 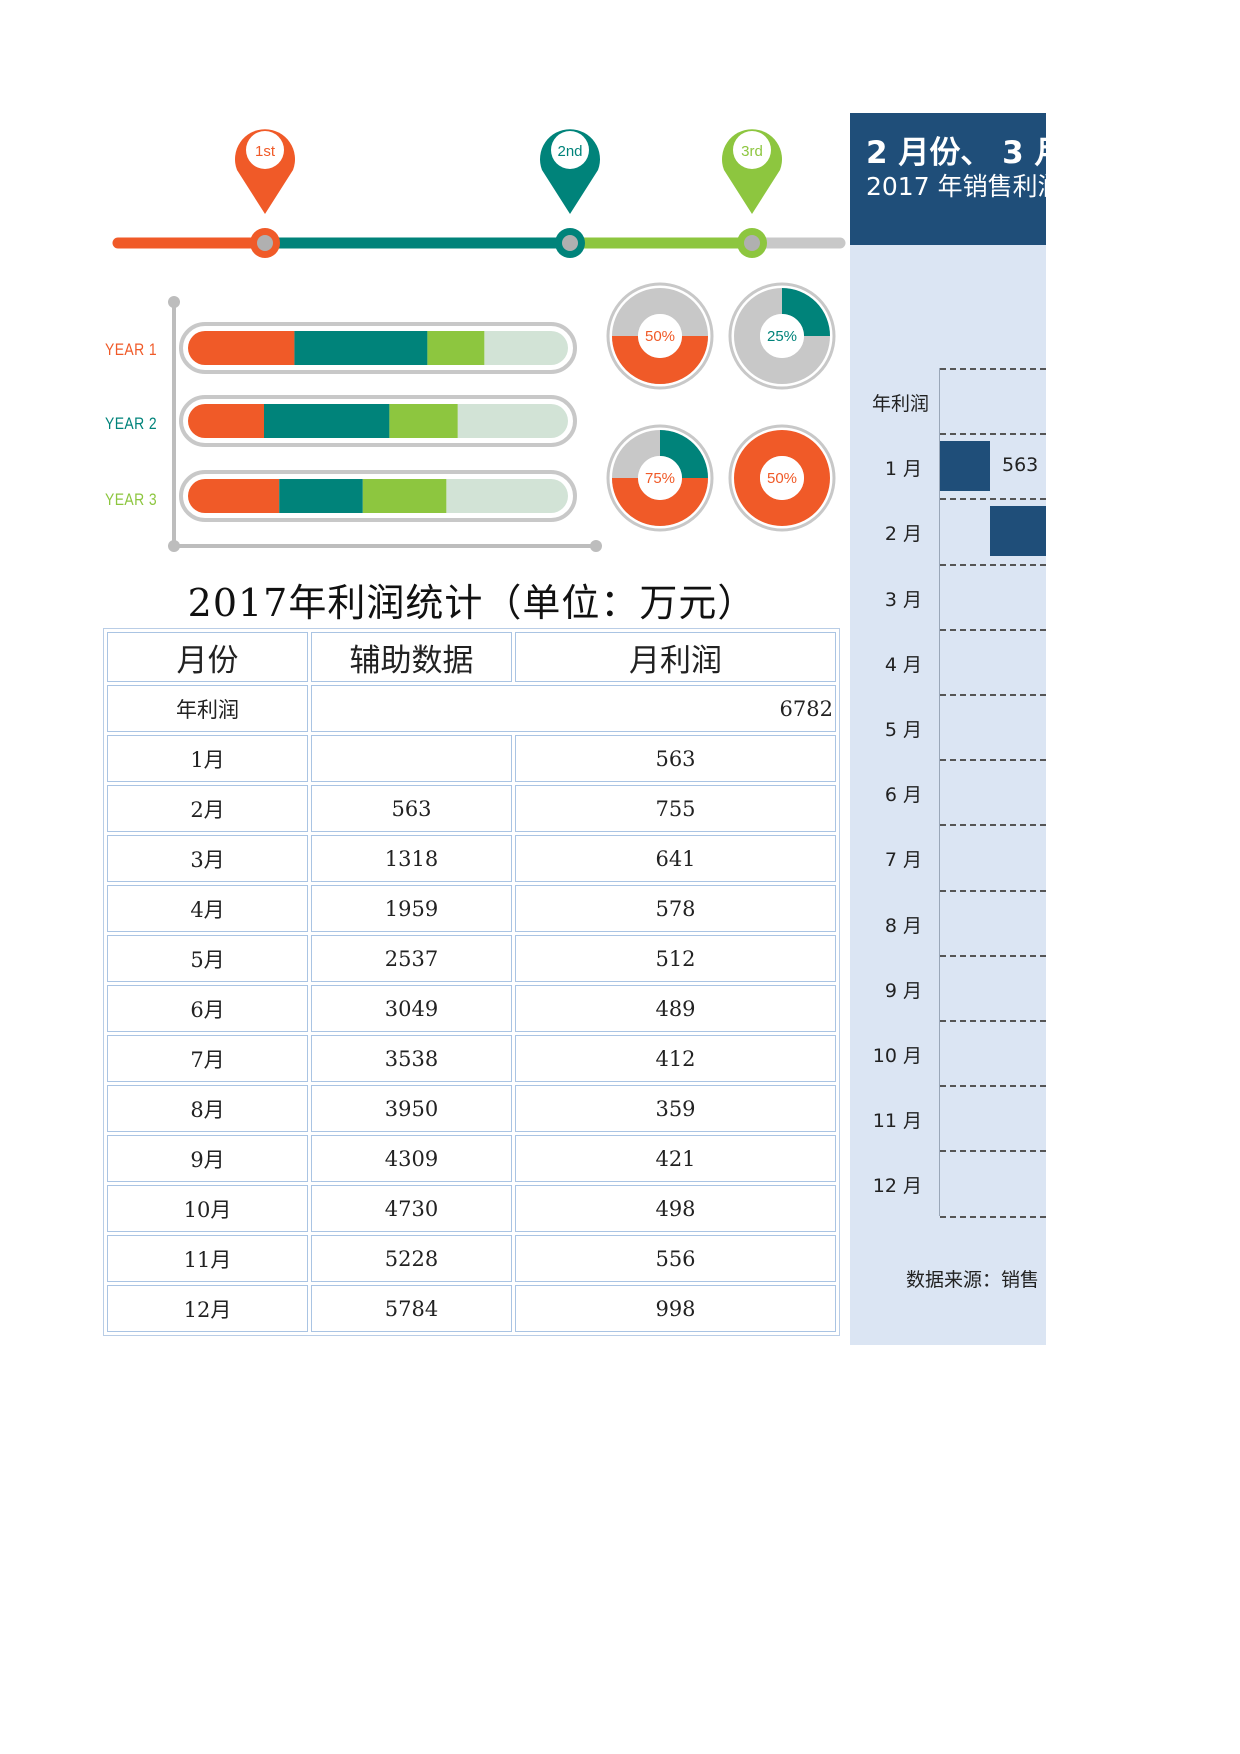 I want to click on table-row: 11月 5228 556, so click(x=471, y=1258).